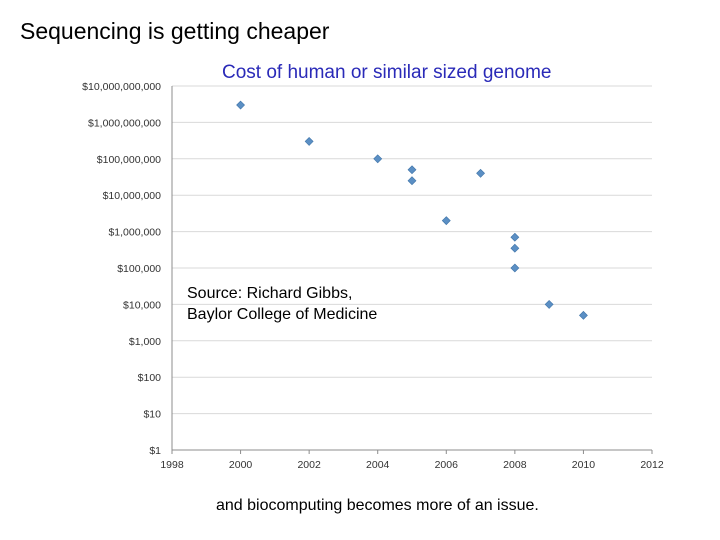 Image resolution: width=720 pixels, height=540 pixels. What do you see at coordinates (652, 465) in the screenshot?
I see `x-tick-label: 2012` at bounding box center [652, 465].